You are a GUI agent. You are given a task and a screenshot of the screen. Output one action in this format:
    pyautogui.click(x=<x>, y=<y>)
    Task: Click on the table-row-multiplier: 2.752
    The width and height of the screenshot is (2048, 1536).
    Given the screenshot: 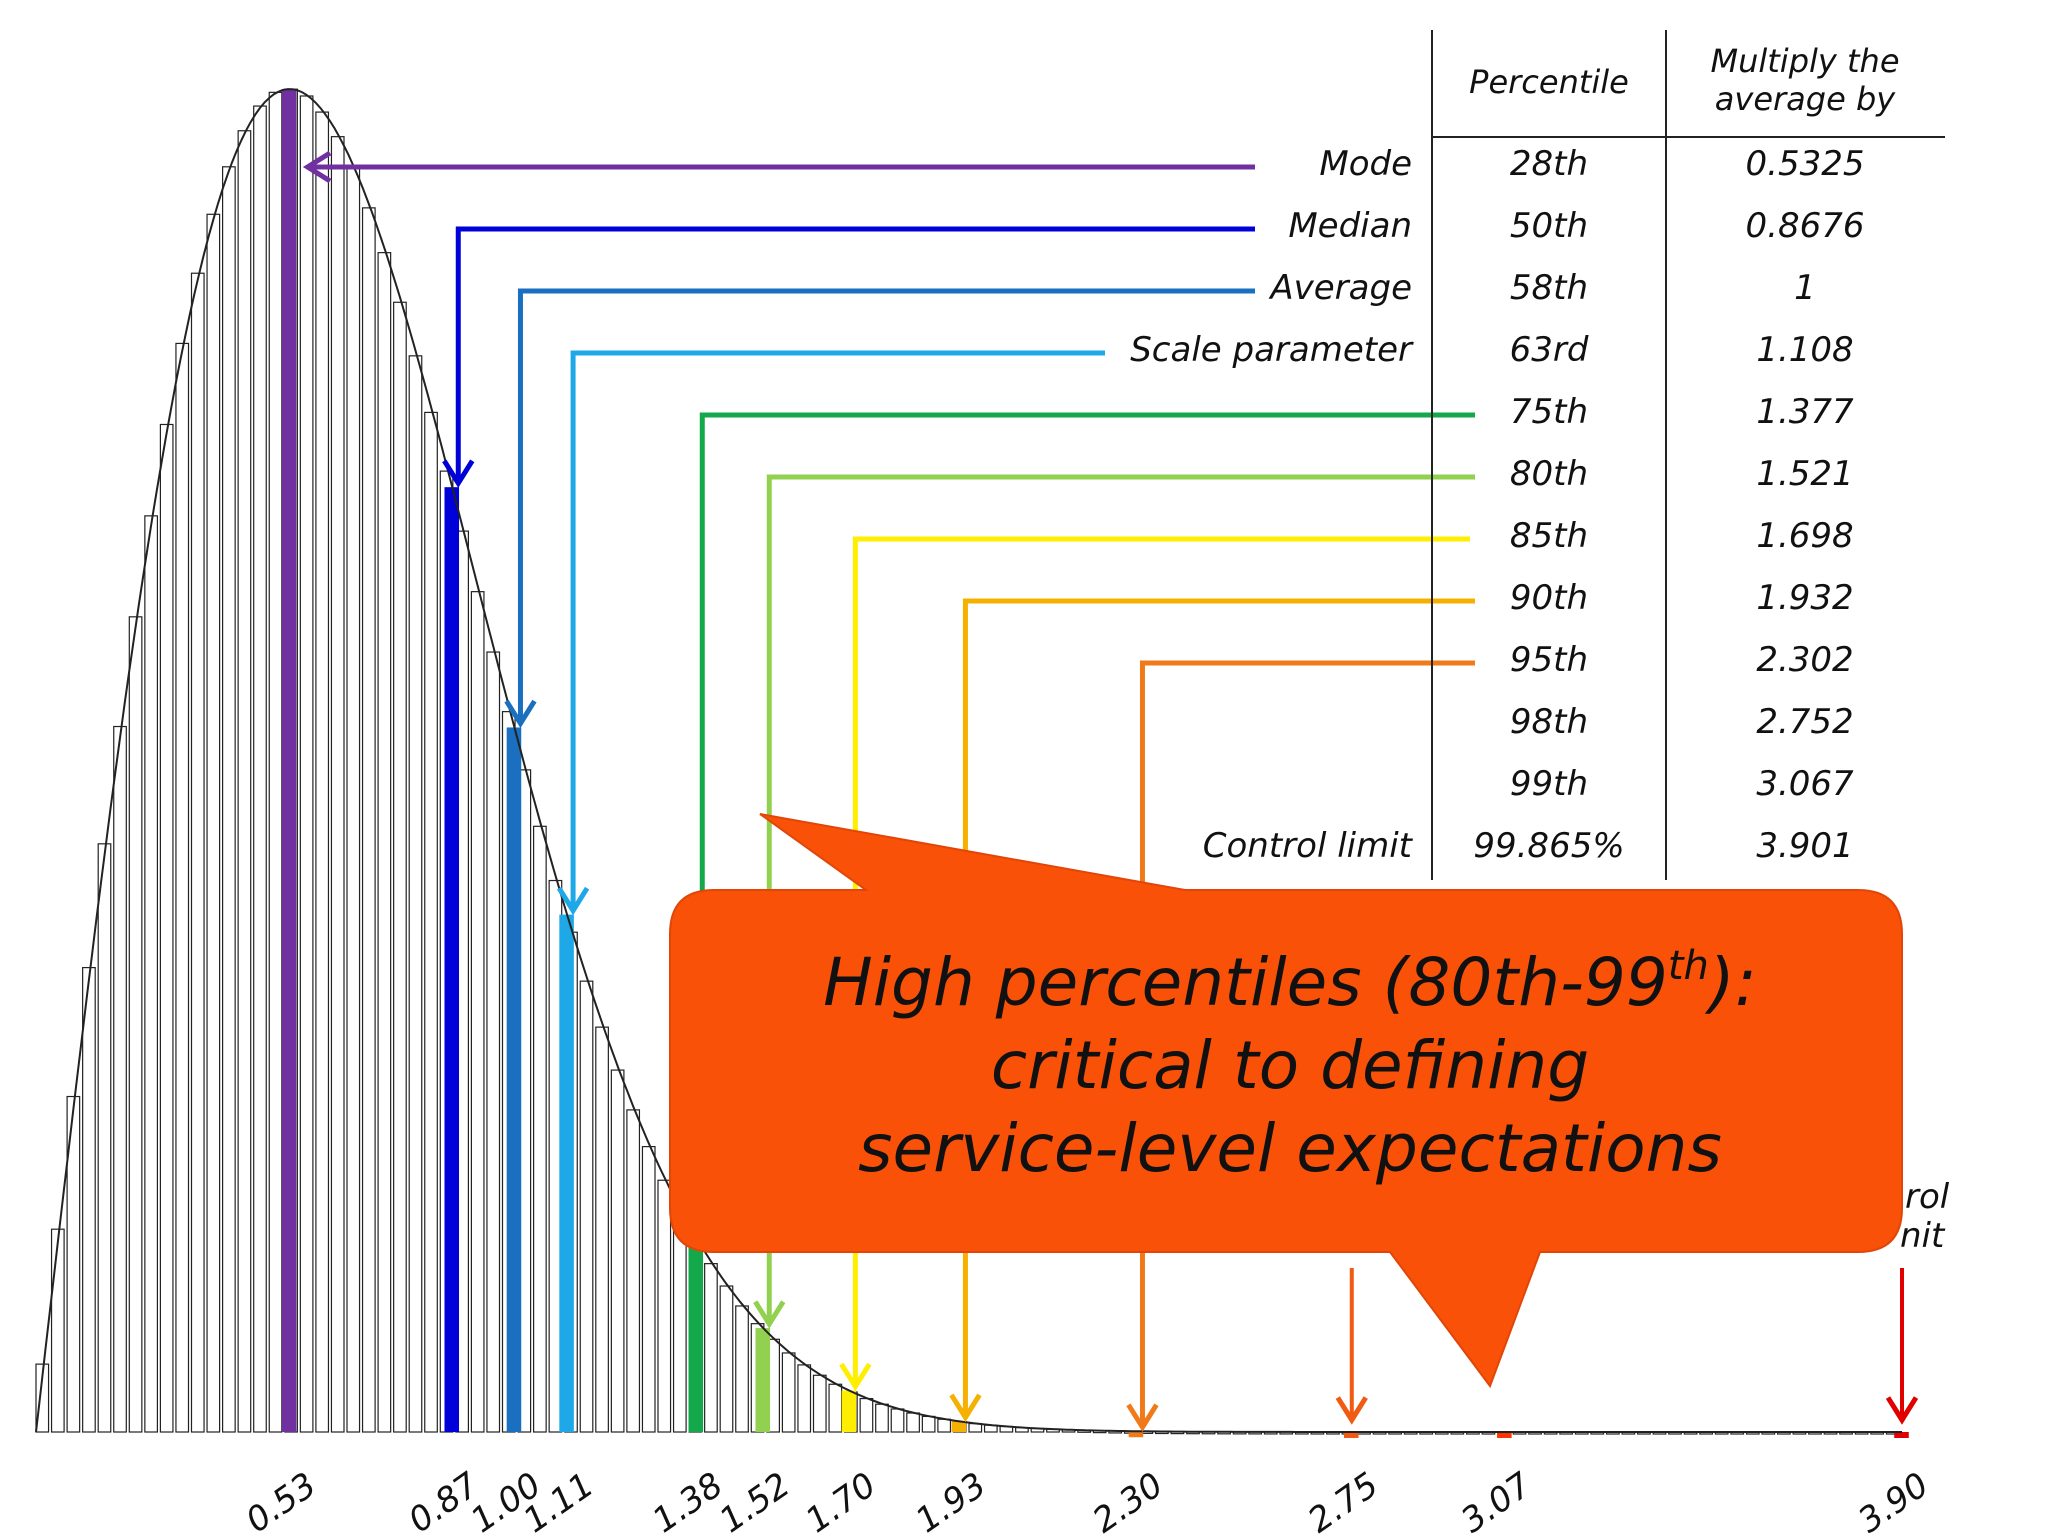 What is the action you would take?
    pyautogui.click(x=1804, y=722)
    